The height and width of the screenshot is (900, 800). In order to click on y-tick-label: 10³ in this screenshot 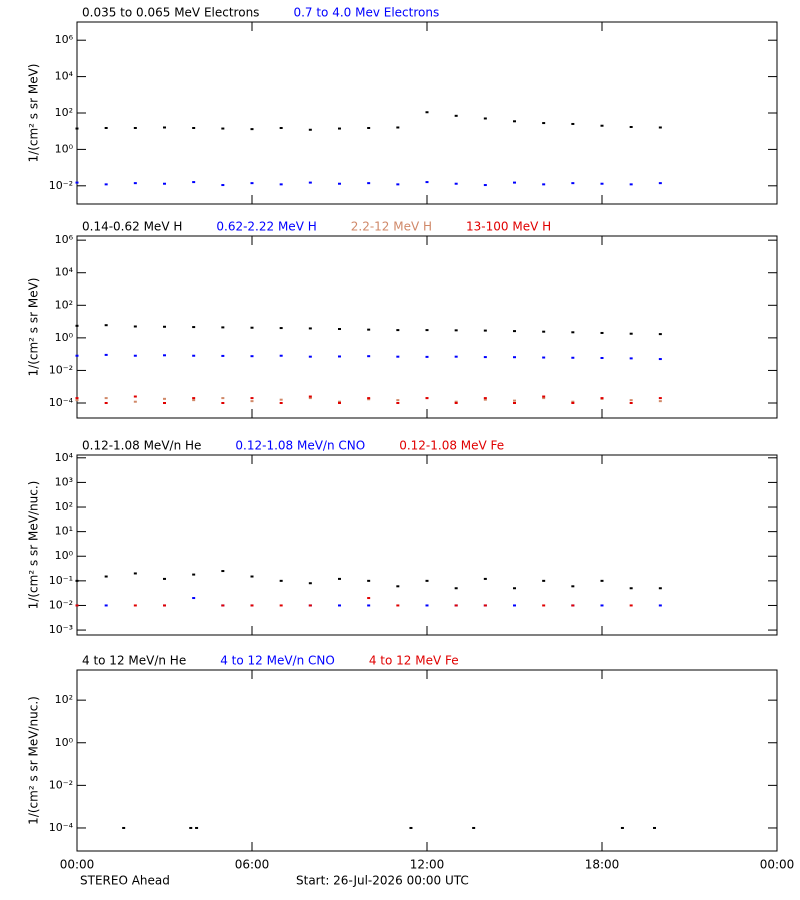, I will do `click(64, 481)`.